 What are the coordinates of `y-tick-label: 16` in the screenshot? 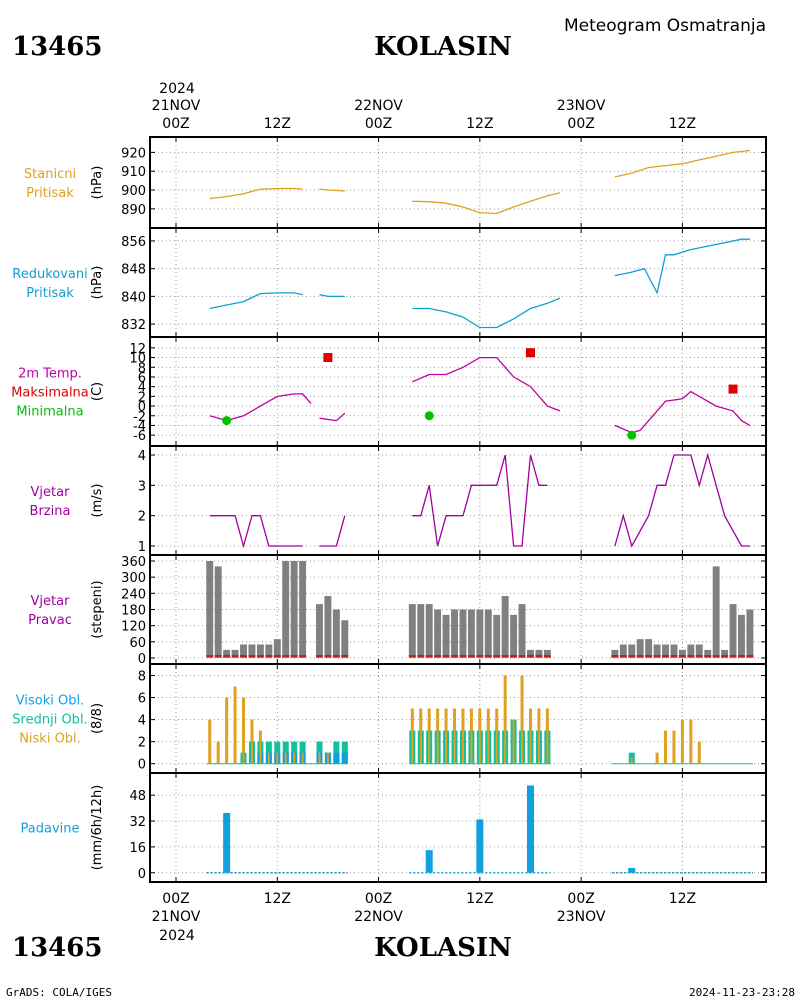 It's located at (137, 848).